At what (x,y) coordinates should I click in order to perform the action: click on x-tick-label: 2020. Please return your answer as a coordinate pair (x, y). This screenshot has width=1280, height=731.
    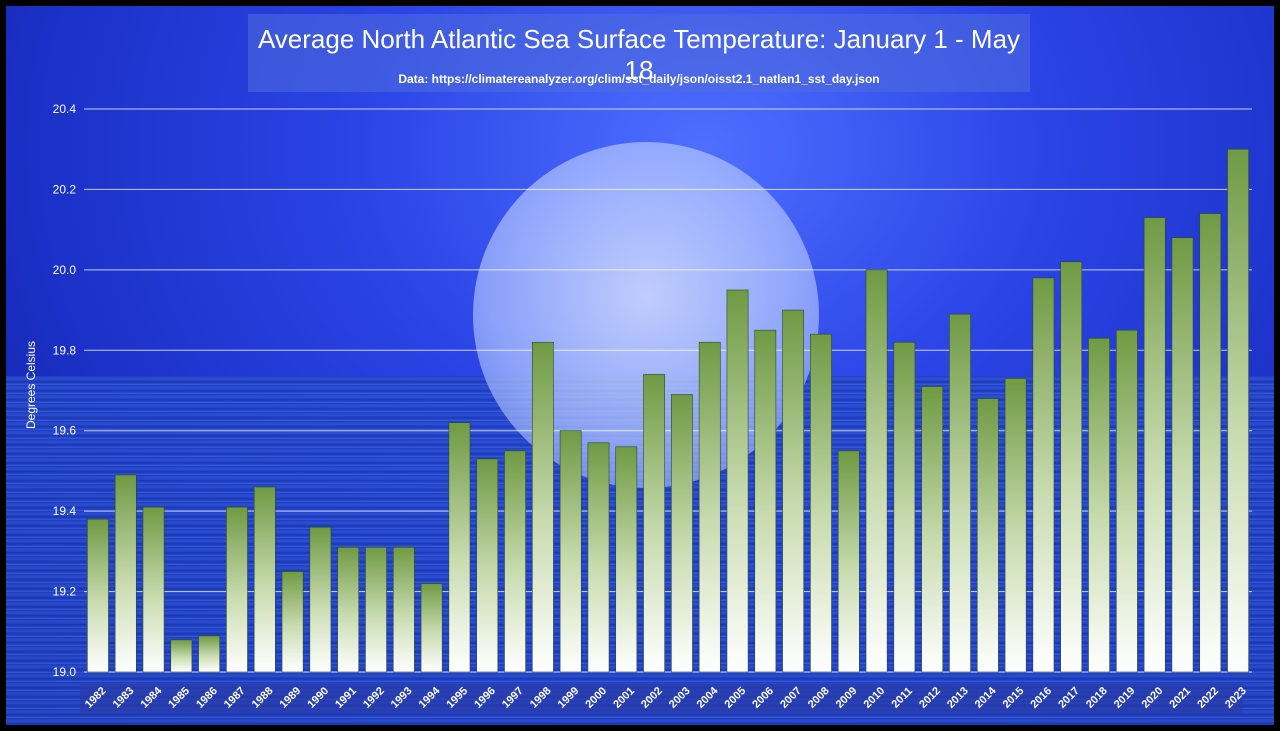
    Looking at the image, I should click on (1153, 698).